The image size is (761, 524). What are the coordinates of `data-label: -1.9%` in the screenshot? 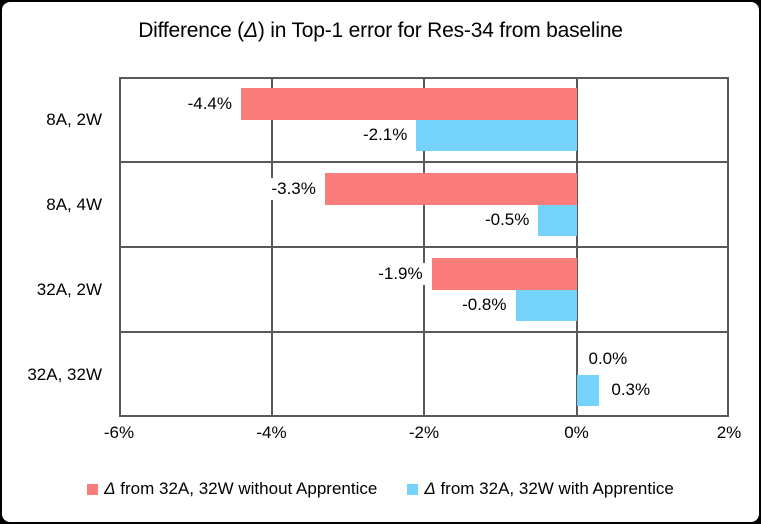 It's located at (400, 273).